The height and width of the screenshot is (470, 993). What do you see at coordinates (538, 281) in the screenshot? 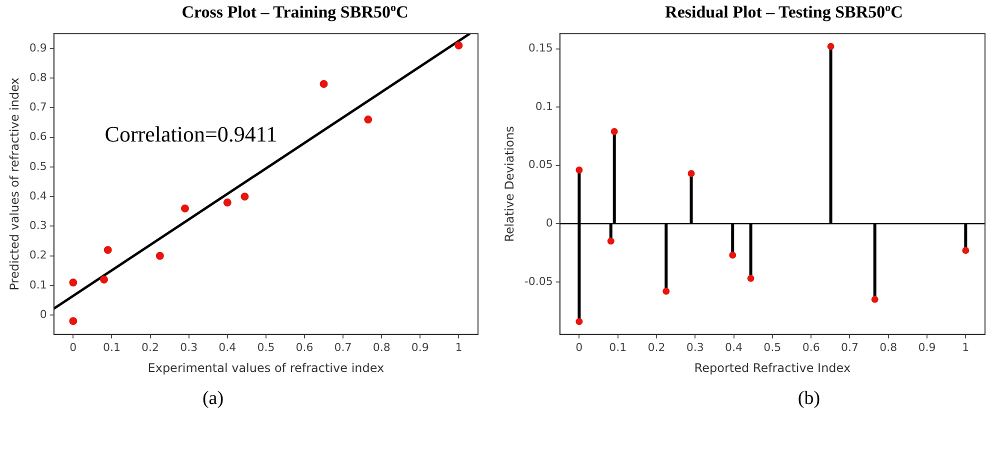
I see `y-tick-label: -0.05` at bounding box center [538, 281].